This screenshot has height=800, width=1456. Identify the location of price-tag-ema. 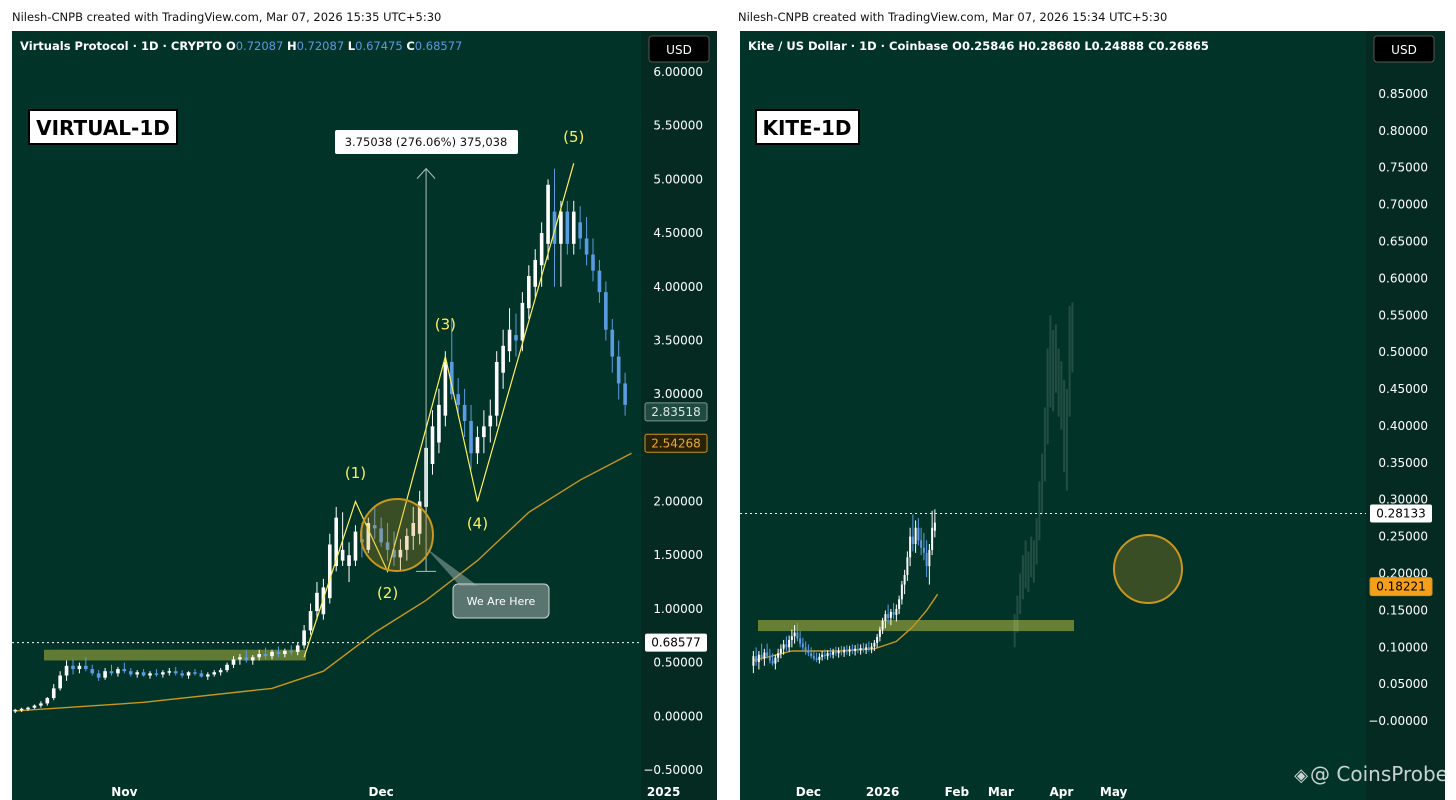
(1401, 587).